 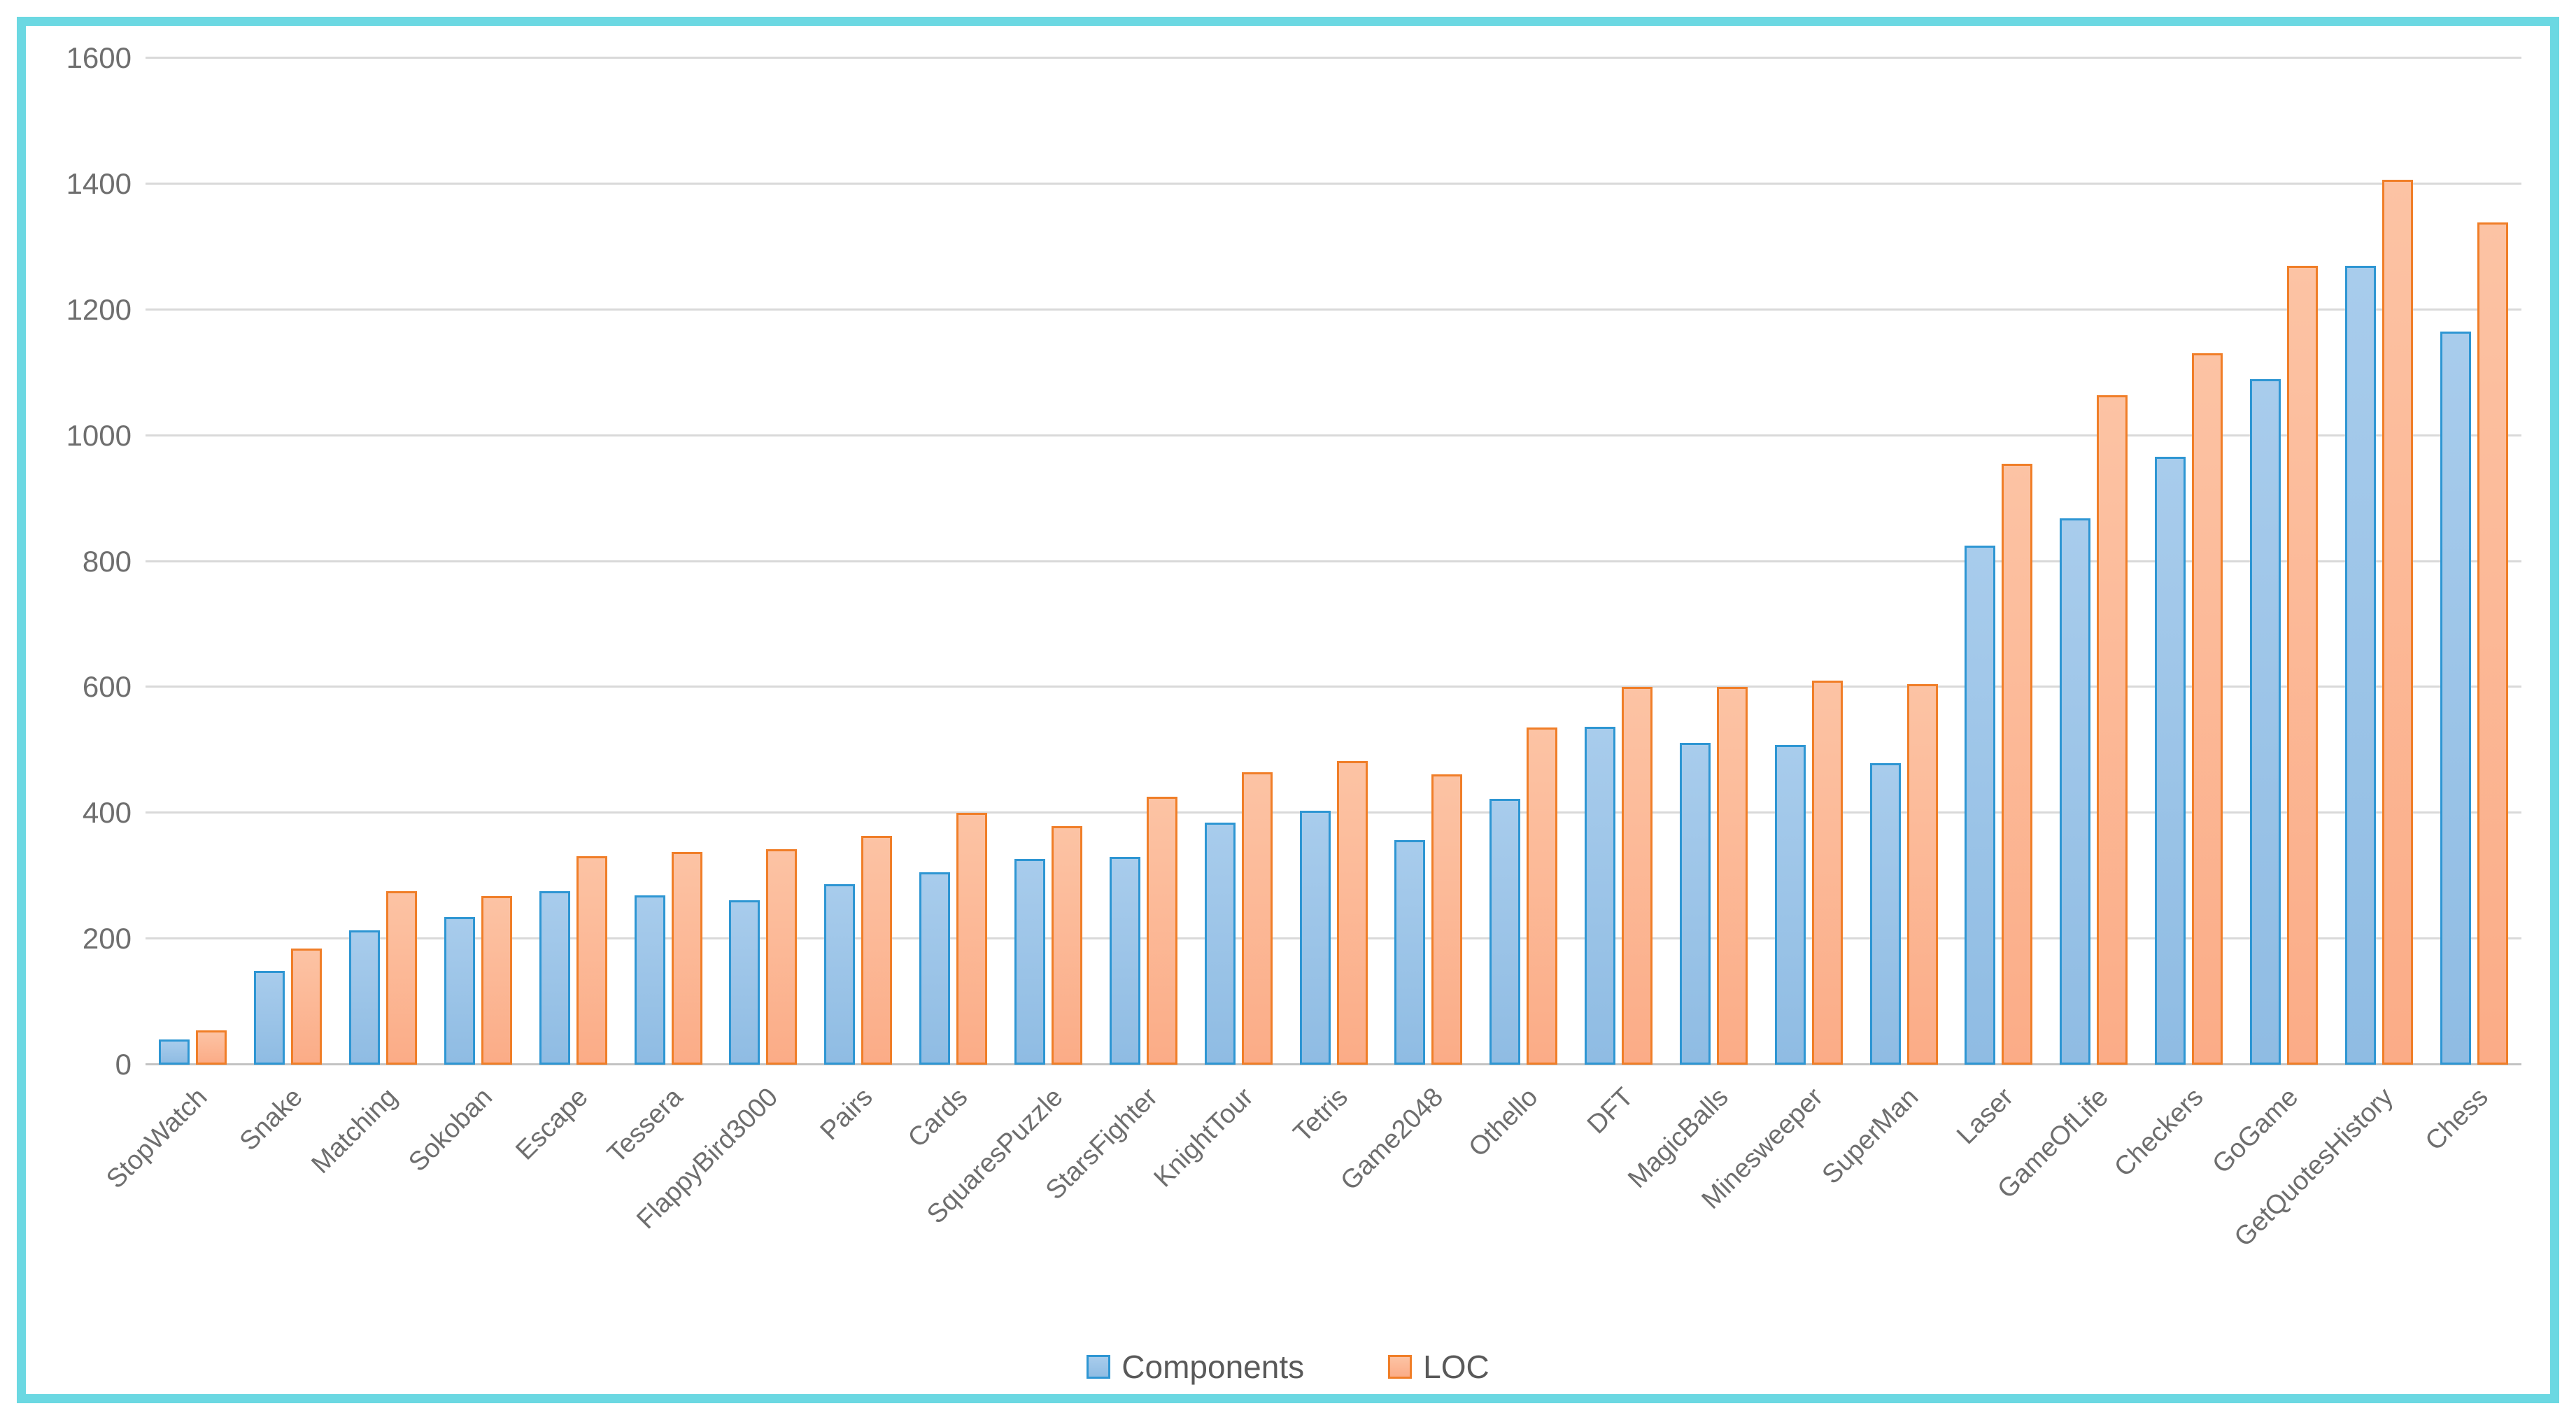 What do you see at coordinates (99, 183) in the screenshot?
I see `y-axis-label-1400: 1400` at bounding box center [99, 183].